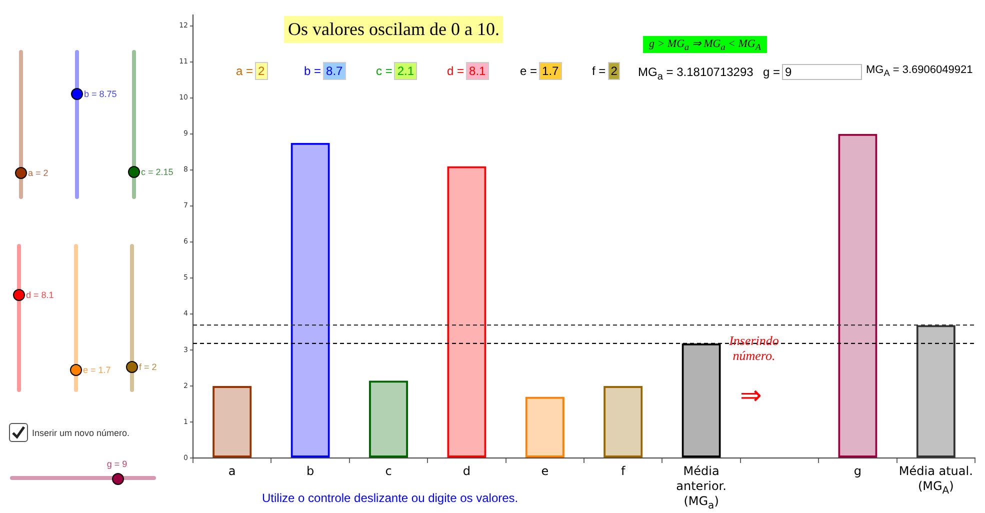  What do you see at coordinates (919, 71) in the screenshot?
I see `annotation: MG$_{A}$ = 3.6906049921` at bounding box center [919, 71].